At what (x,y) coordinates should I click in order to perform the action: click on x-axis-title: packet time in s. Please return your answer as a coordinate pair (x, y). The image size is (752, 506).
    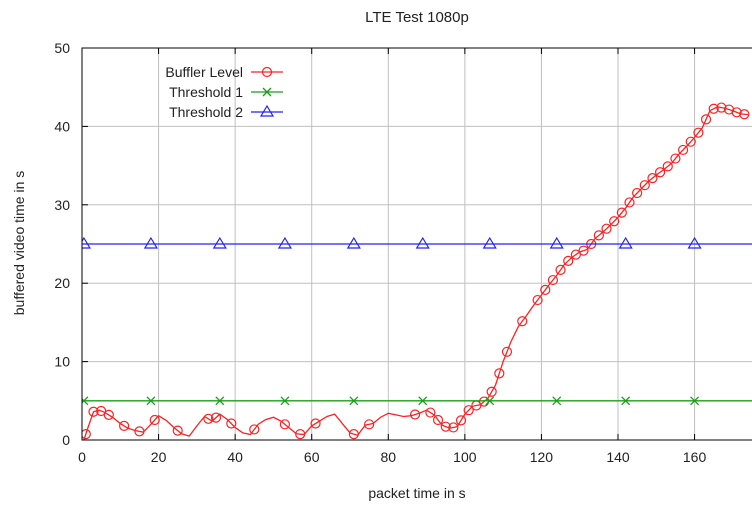
    Looking at the image, I should click on (416, 493).